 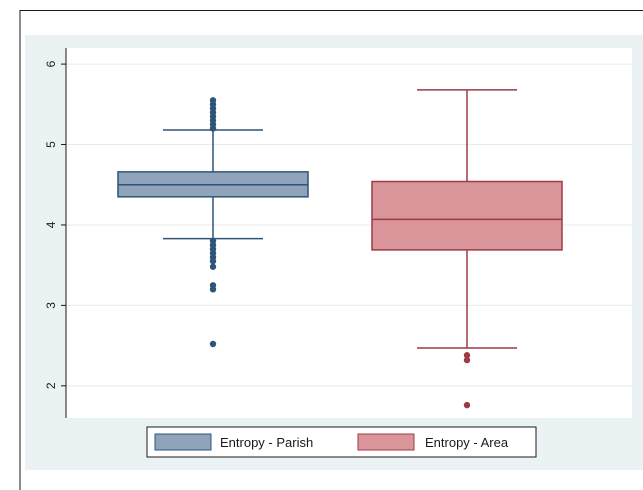 I want to click on legend-swatch-area, so click(x=386, y=442).